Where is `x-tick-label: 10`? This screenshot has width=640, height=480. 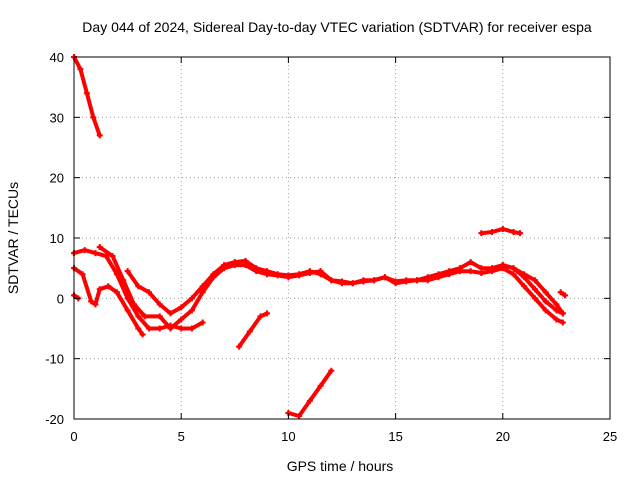
x-tick-label: 10 is located at coordinates (288, 436).